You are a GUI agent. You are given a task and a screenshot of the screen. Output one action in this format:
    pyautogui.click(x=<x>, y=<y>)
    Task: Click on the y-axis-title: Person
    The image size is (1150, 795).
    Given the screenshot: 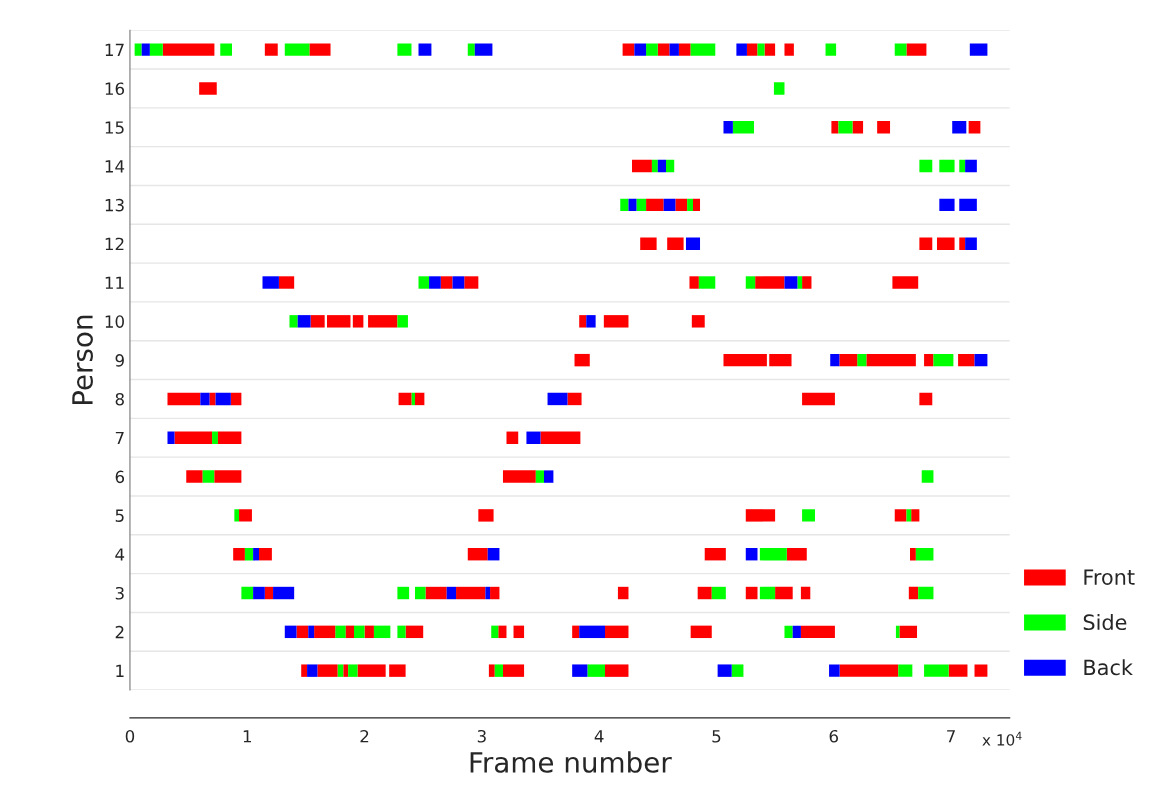 What is the action you would take?
    pyautogui.click(x=82, y=360)
    